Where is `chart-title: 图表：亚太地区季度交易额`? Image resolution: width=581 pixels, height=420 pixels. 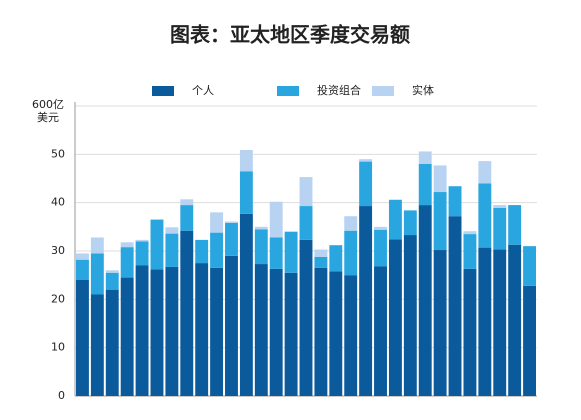 chart-title: 图表：亚太地区季度交易额 is located at coordinates (290, 35).